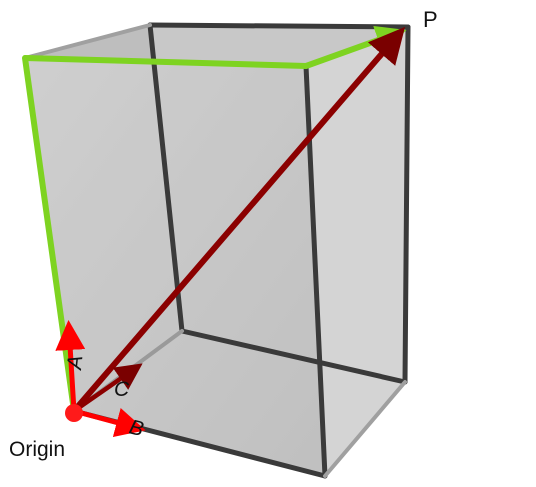  I want to click on label-vector-a: A, so click(75, 363).